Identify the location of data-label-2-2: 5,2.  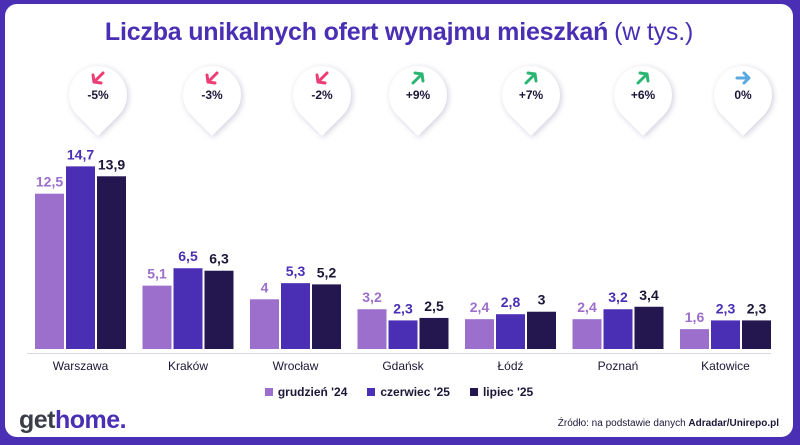
(327, 272).